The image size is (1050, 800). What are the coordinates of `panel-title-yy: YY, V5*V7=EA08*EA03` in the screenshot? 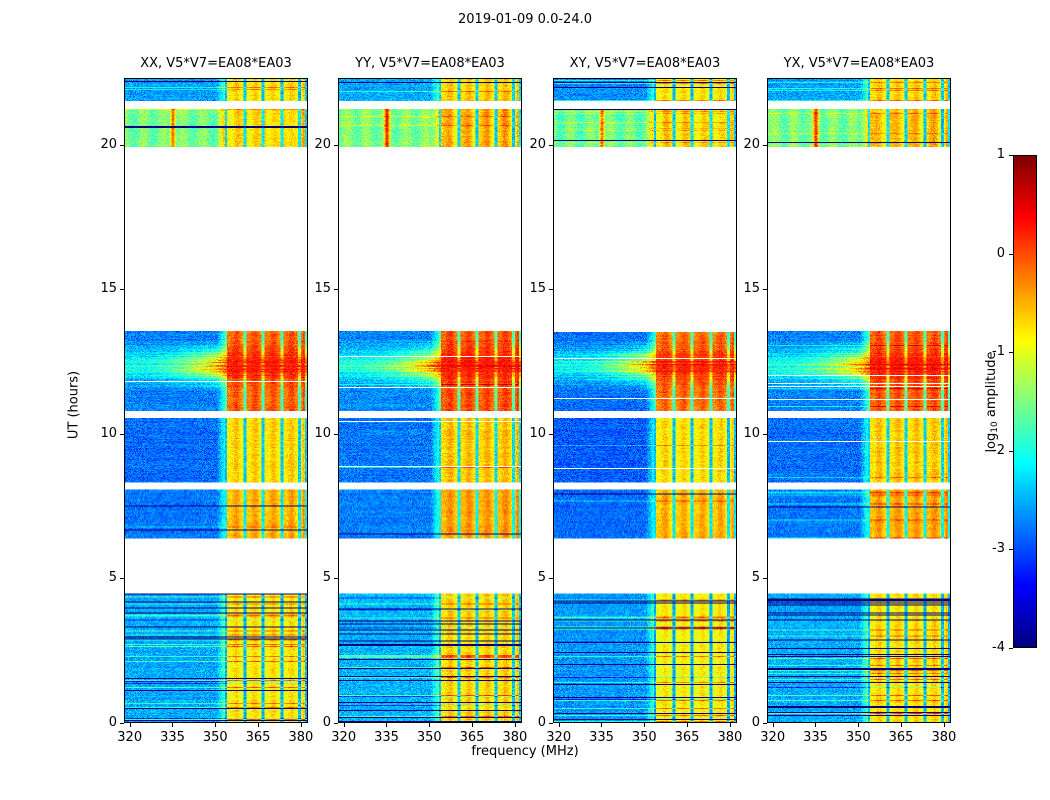 It's located at (430, 63).